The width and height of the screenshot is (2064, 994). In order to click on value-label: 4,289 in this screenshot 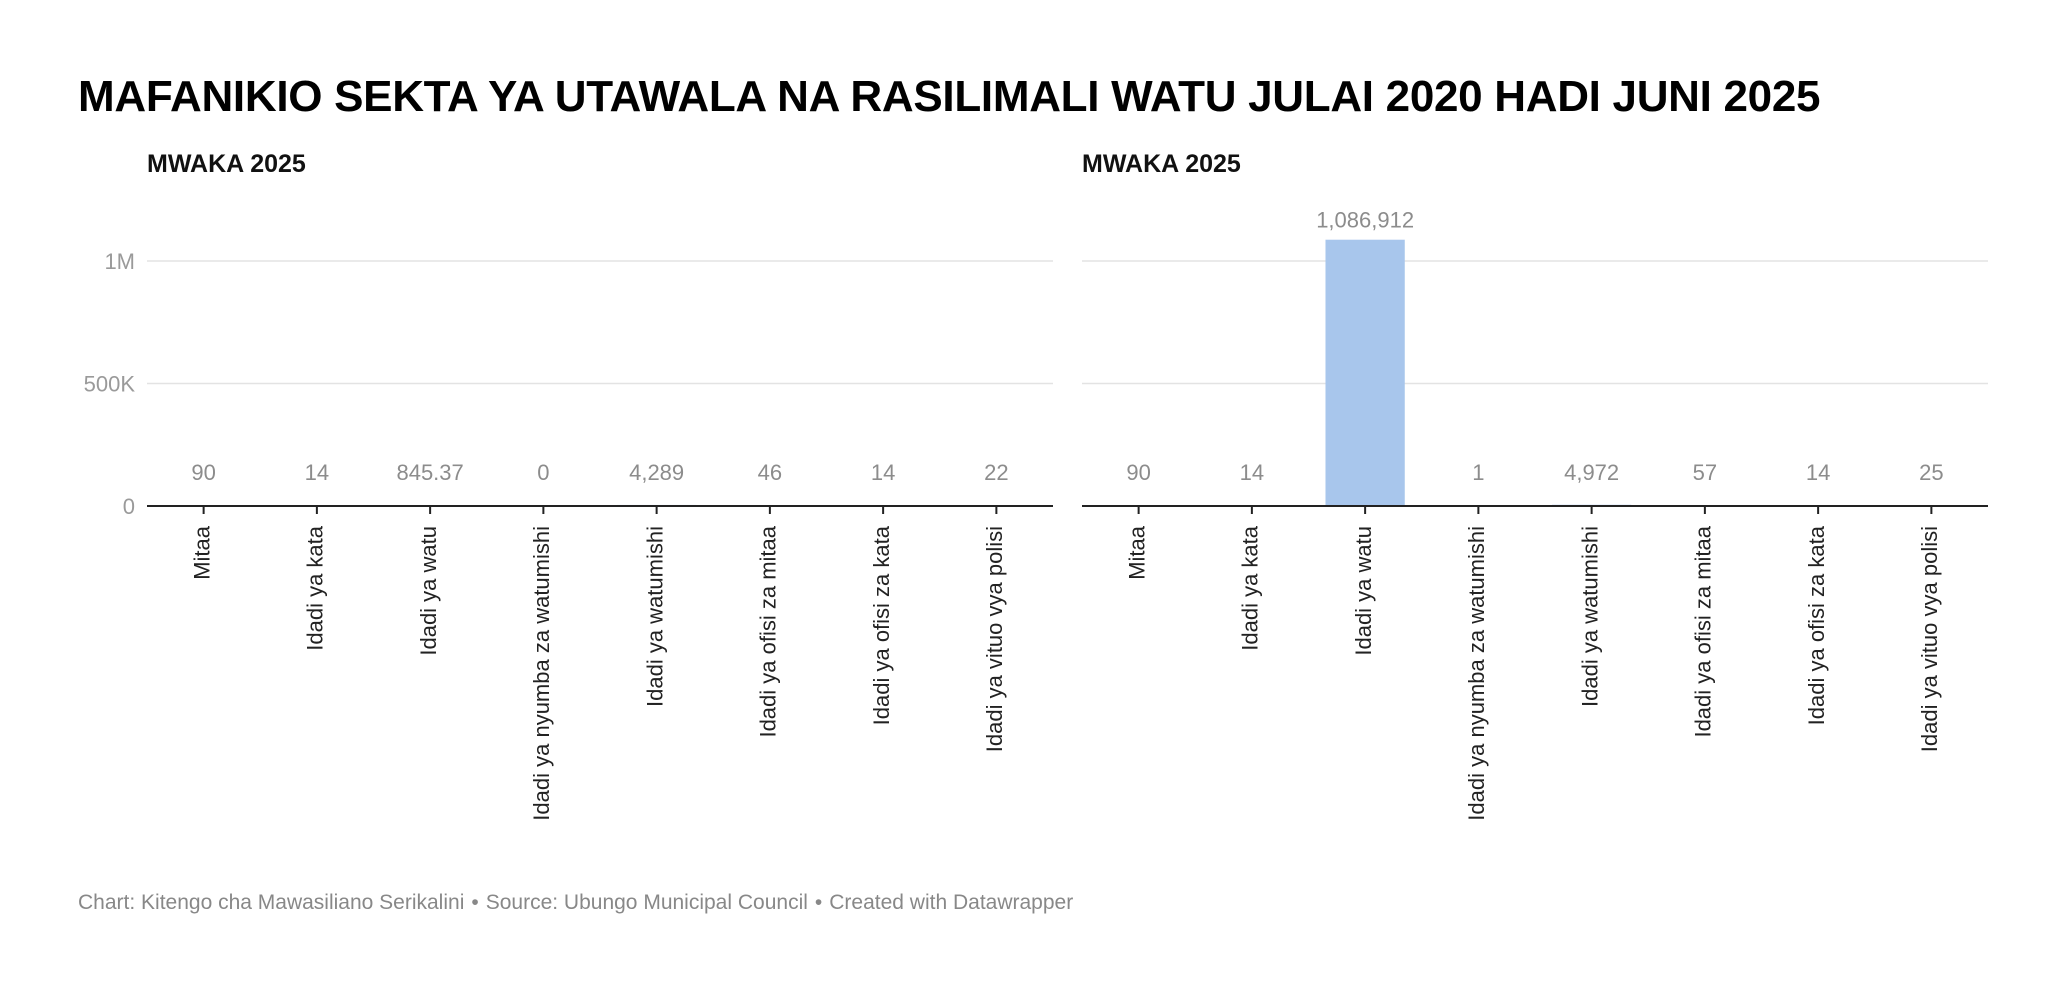, I will do `click(656, 472)`.